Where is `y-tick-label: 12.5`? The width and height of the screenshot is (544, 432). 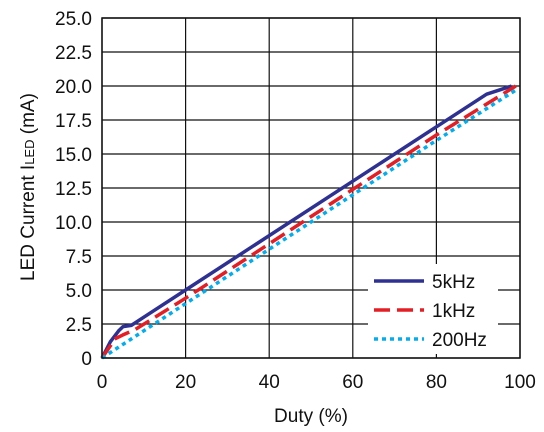
y-tick-label: 12.5 is located at coordinates (73, 189).